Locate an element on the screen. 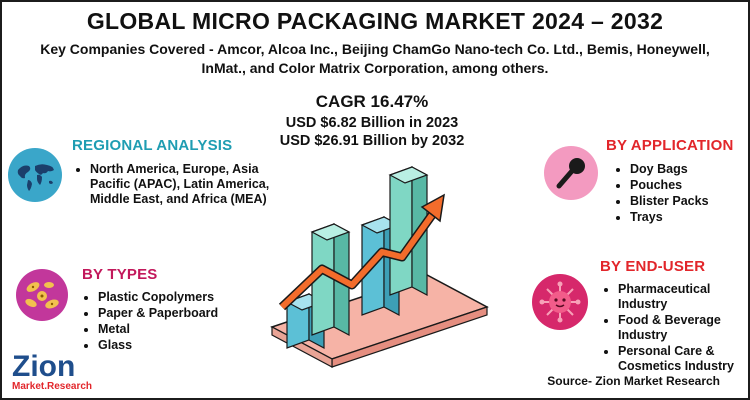 The image size is (750, 400). particles-icon is located at coordinates (42, 295).